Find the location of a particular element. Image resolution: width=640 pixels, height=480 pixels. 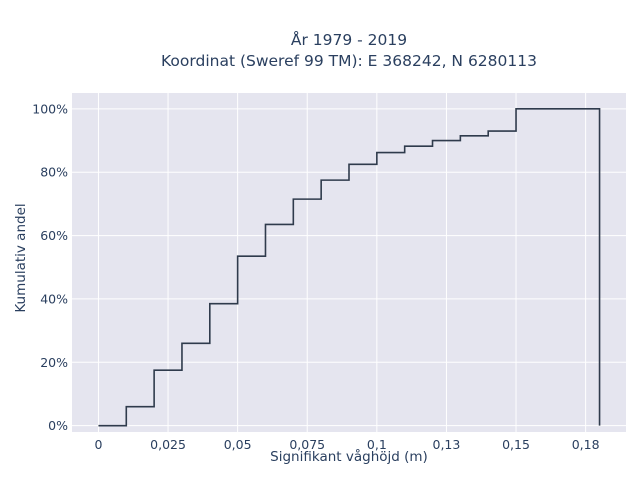

y-tick-label: 100% is located at coordinates (50, 108).